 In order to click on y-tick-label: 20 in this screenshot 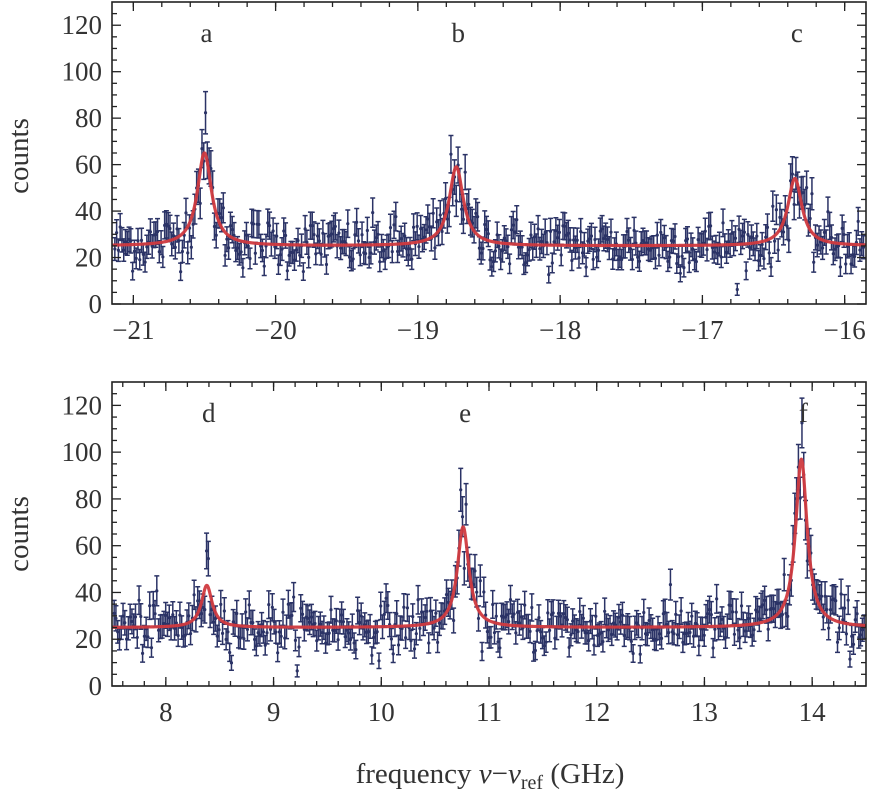, I will do `click(88, 639)`.